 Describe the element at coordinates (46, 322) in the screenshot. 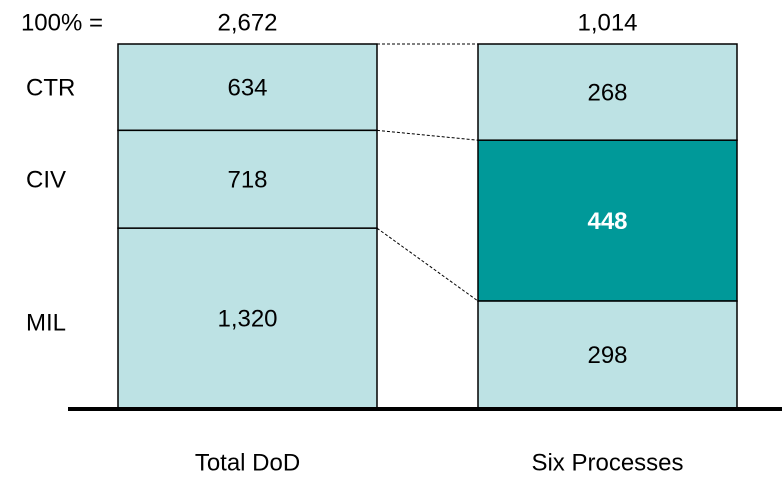

I see `series-label: MIL` at that location.